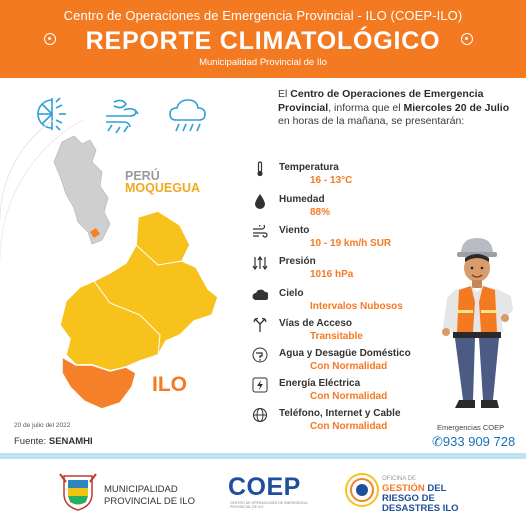 The height and width of the screenshot is (526, 526). Describe the element at coordinates (162, 188) in the screenshot. I see `region-label: MOQUEGUA` at that location.